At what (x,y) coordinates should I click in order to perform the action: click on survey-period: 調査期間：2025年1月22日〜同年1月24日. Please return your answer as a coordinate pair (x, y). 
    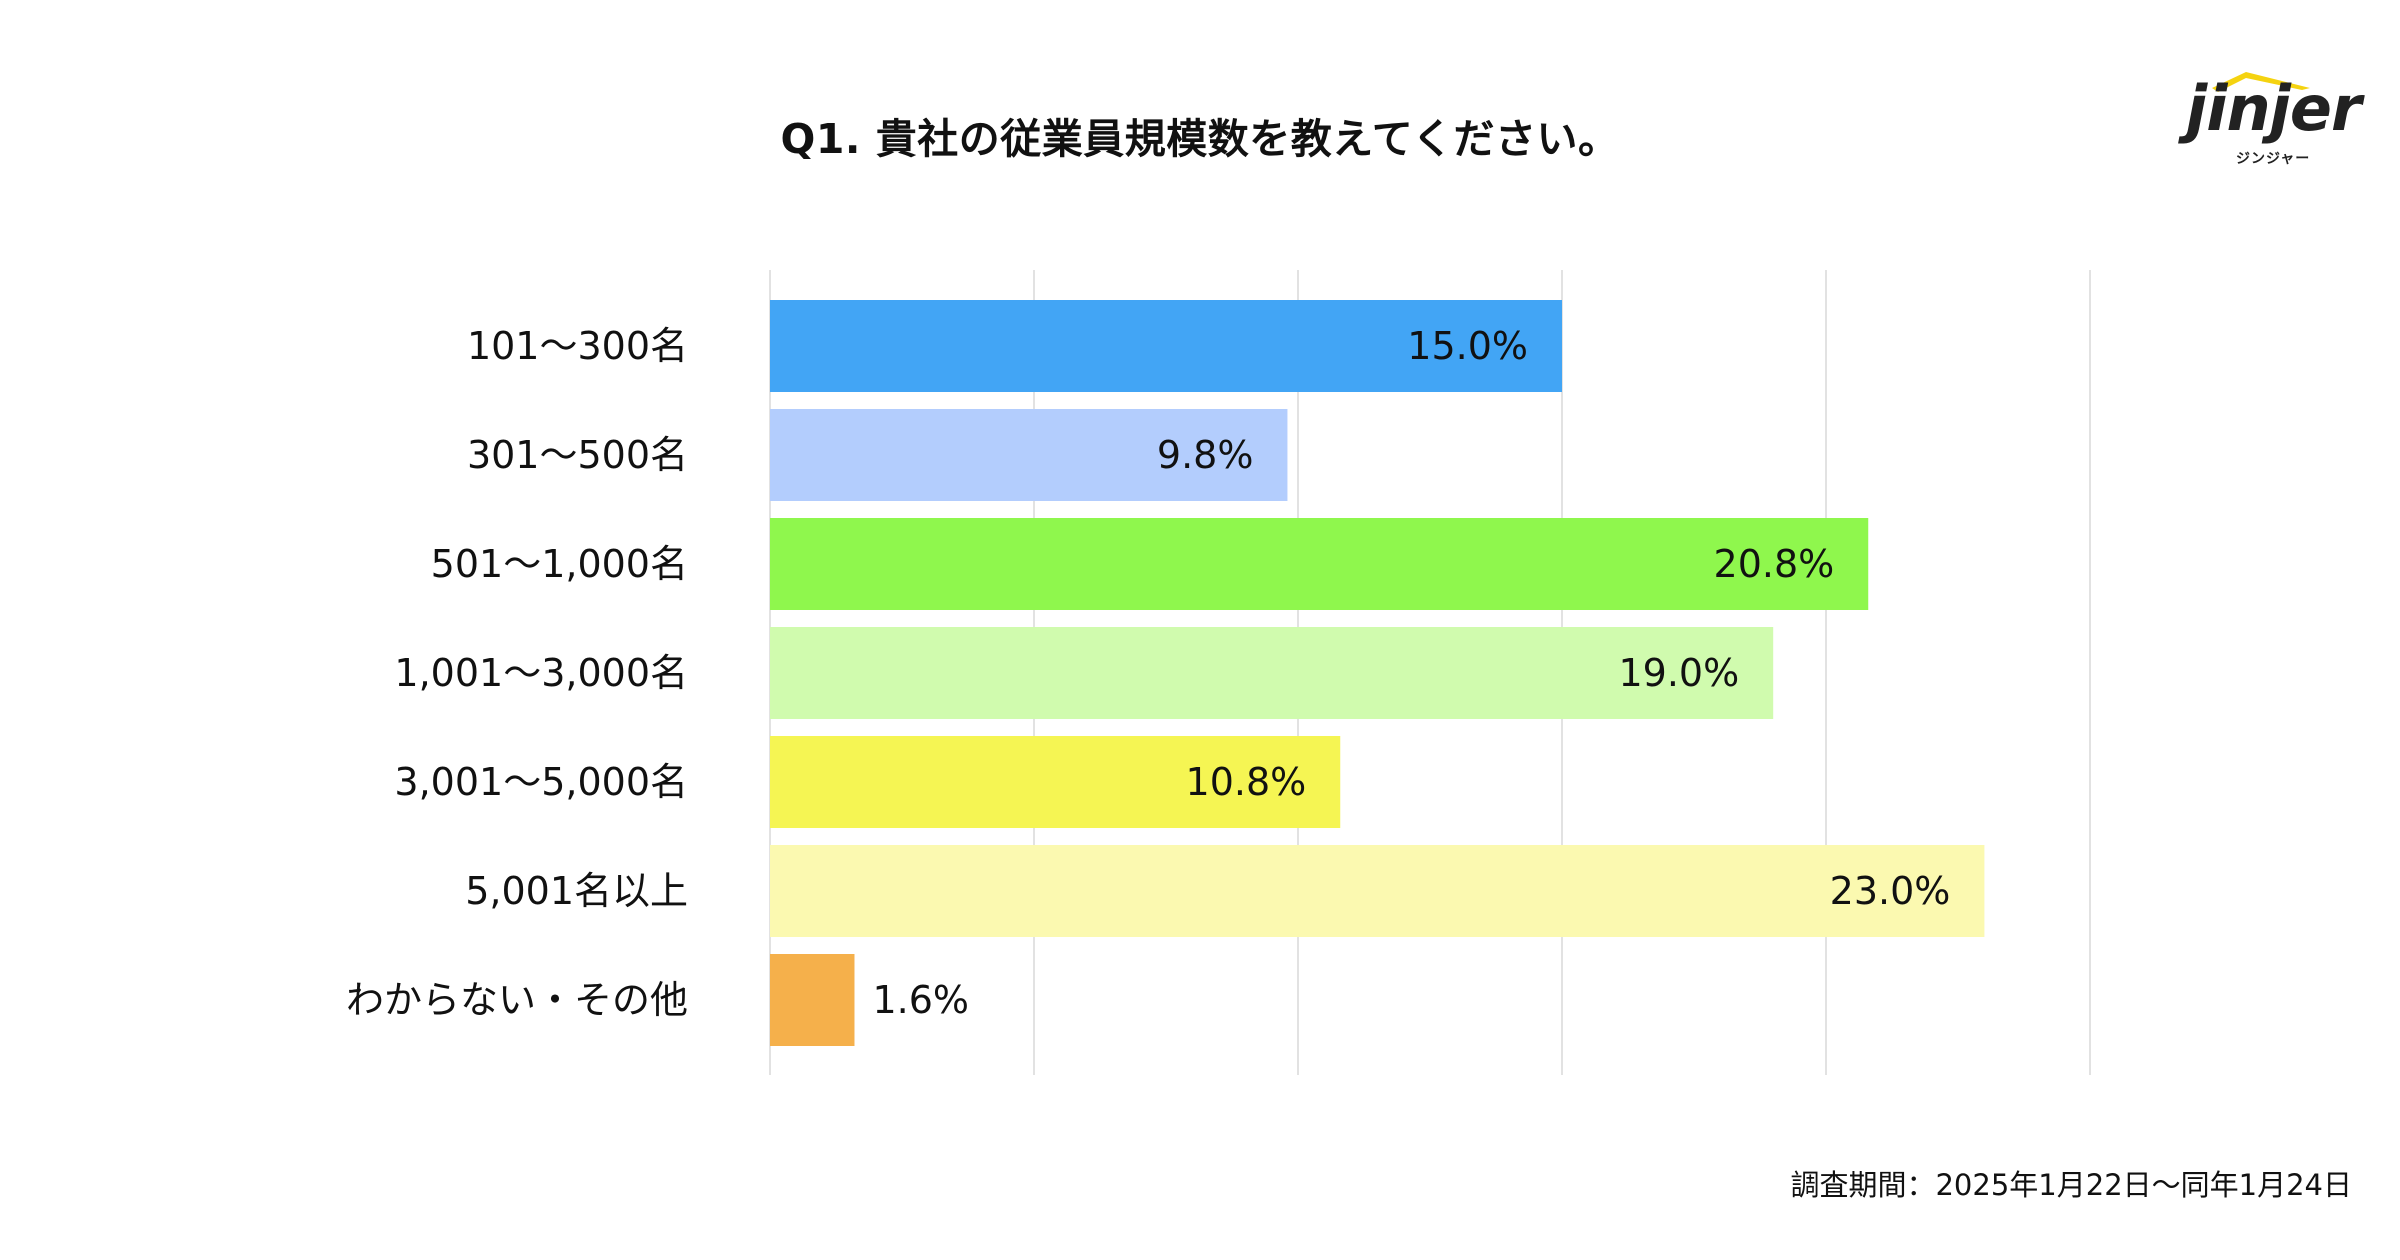
    Looking at the image, I should click on (2071, 1185).